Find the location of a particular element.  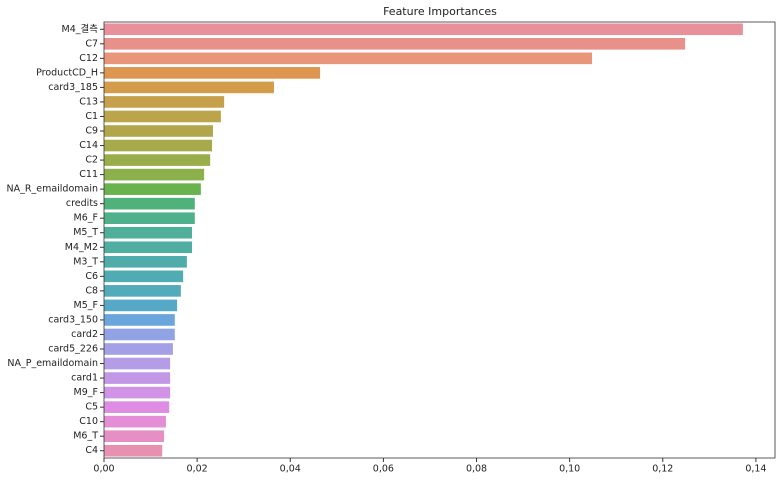

y-tick-label: M4_결측 is located at coordinates (80, 29).